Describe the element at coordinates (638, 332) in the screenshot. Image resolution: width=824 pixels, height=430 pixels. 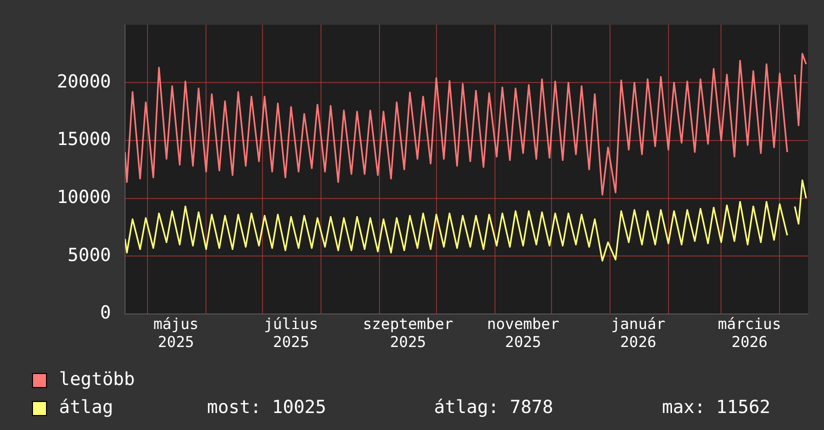
I see `x-tick-label: január 2026` at that location.